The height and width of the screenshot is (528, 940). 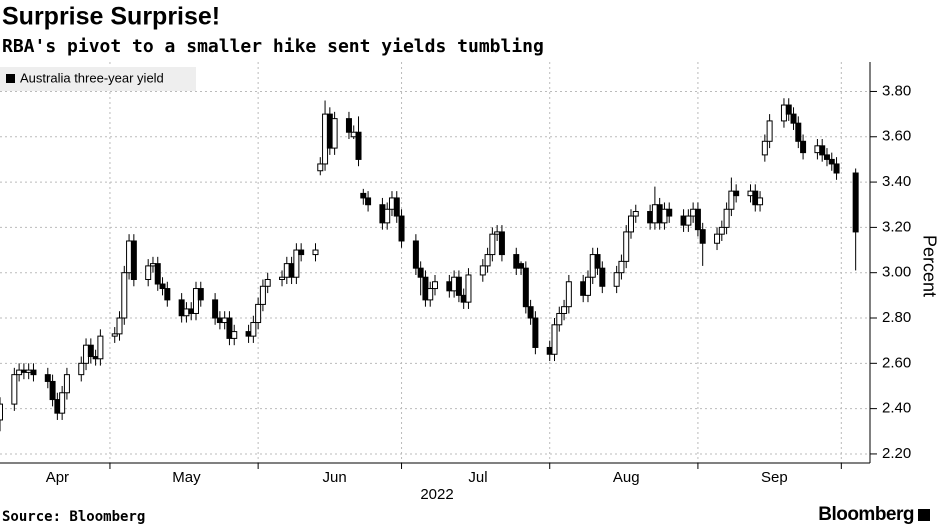 I want to click on y-tick-label: 3.20, so click(x=896, y=226).